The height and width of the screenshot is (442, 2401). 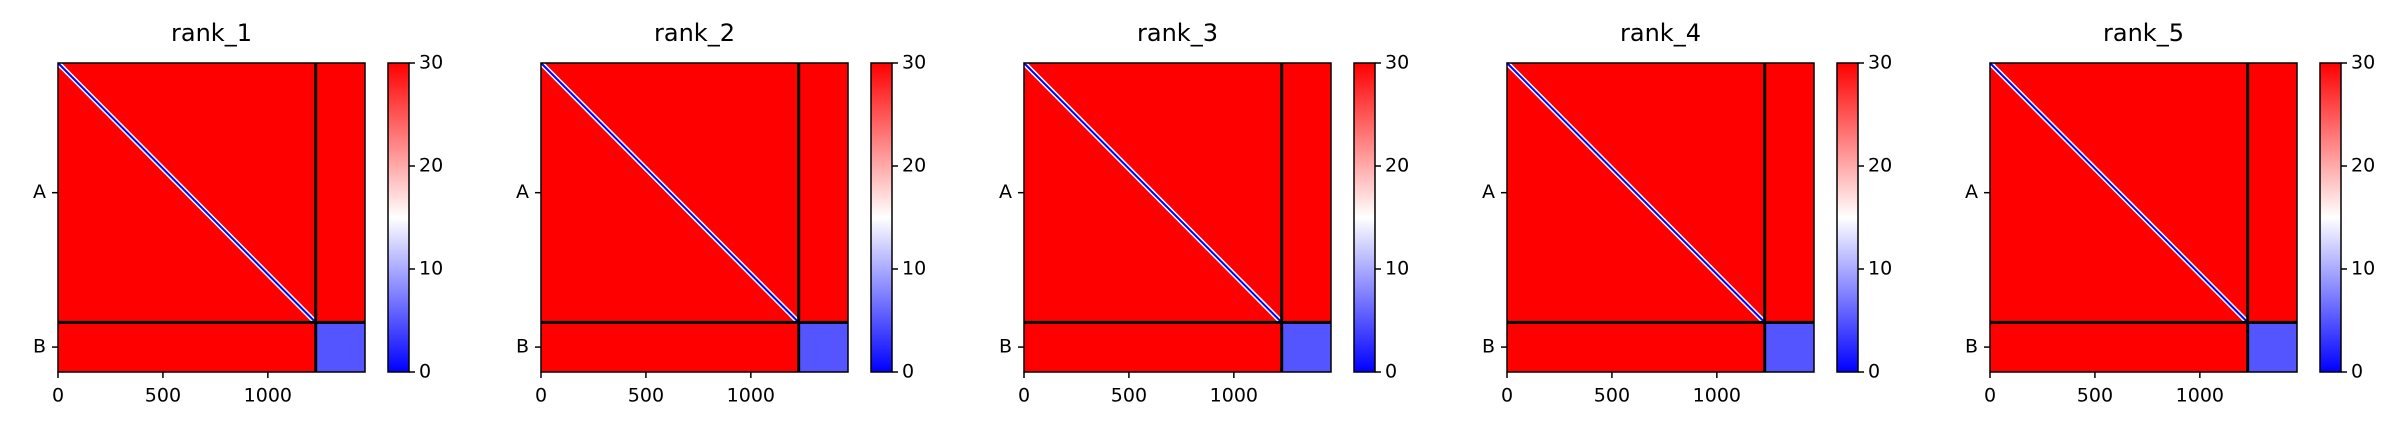 I want to click on panel: rank_3 0 500 1000 A B 0 10 20 30, so click(x=1204, y=213).